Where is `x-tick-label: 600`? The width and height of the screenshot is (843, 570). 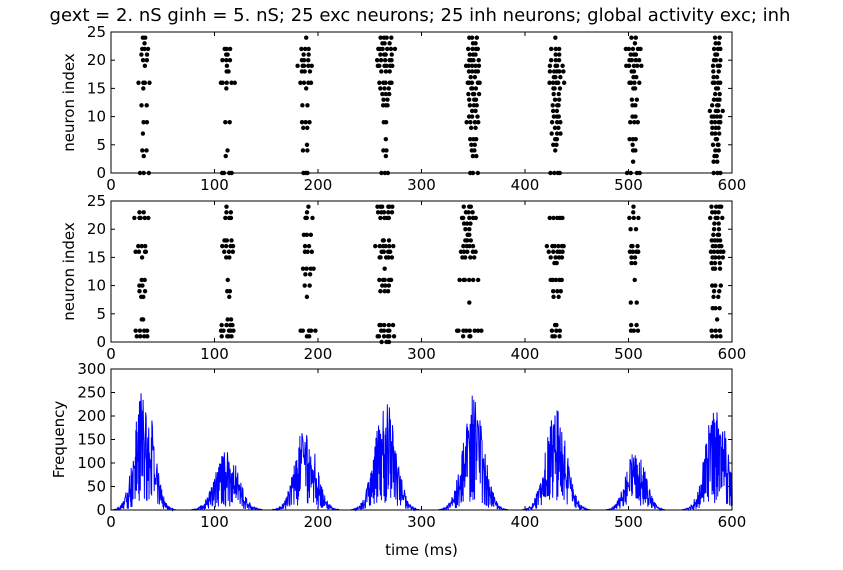 x-tick-label: 600 is located at coordinates (732, 354).